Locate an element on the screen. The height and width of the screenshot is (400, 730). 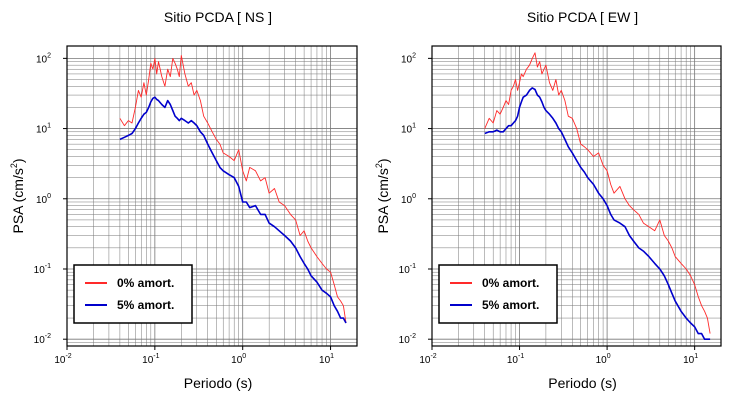
chart-title: Sitio PCDA [ EW ] is located at coordinates (582, 17).